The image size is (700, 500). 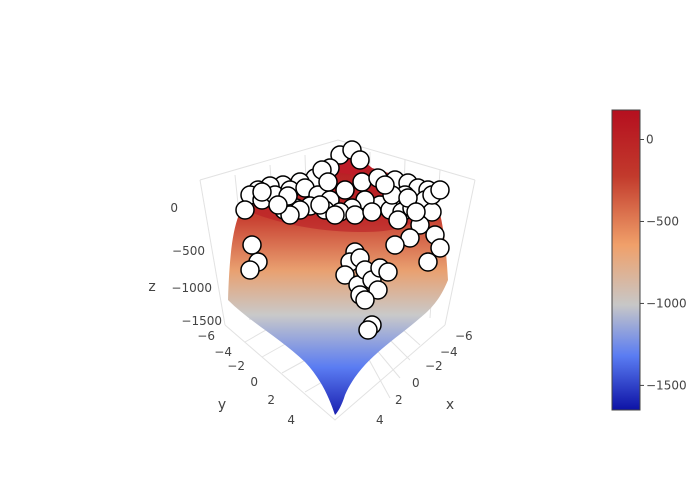 I want to click on z-tick-2: −1000, so click(x=191, y=288).